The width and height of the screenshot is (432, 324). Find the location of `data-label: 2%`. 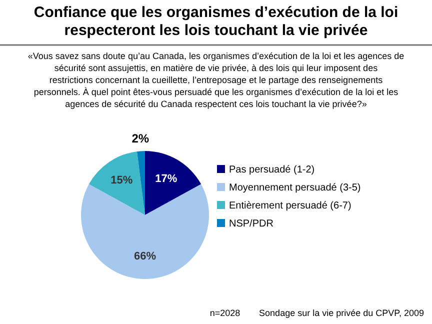

data-label: 2% is located at coordinates (141, 138).